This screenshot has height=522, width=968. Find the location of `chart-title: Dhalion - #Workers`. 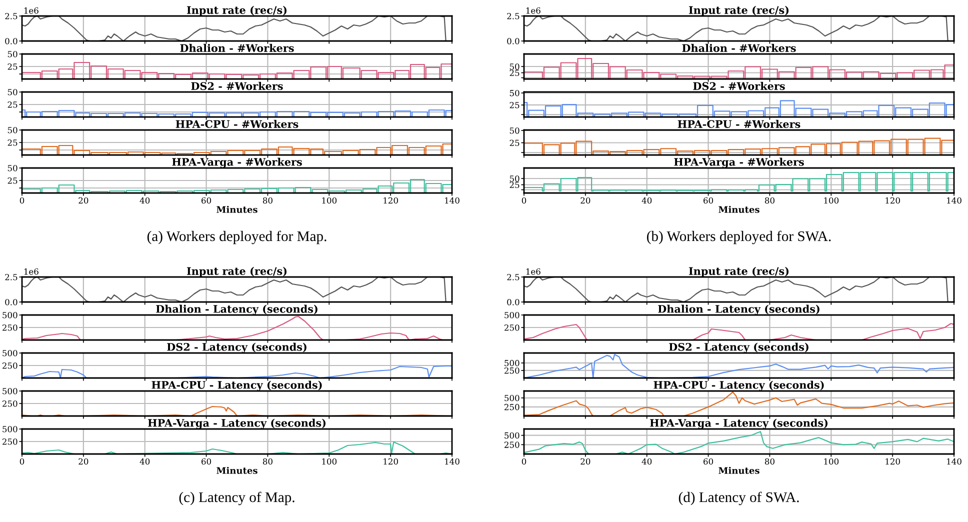

chart-title: Dhalion - #Workers is located at coordinates (237, 48).